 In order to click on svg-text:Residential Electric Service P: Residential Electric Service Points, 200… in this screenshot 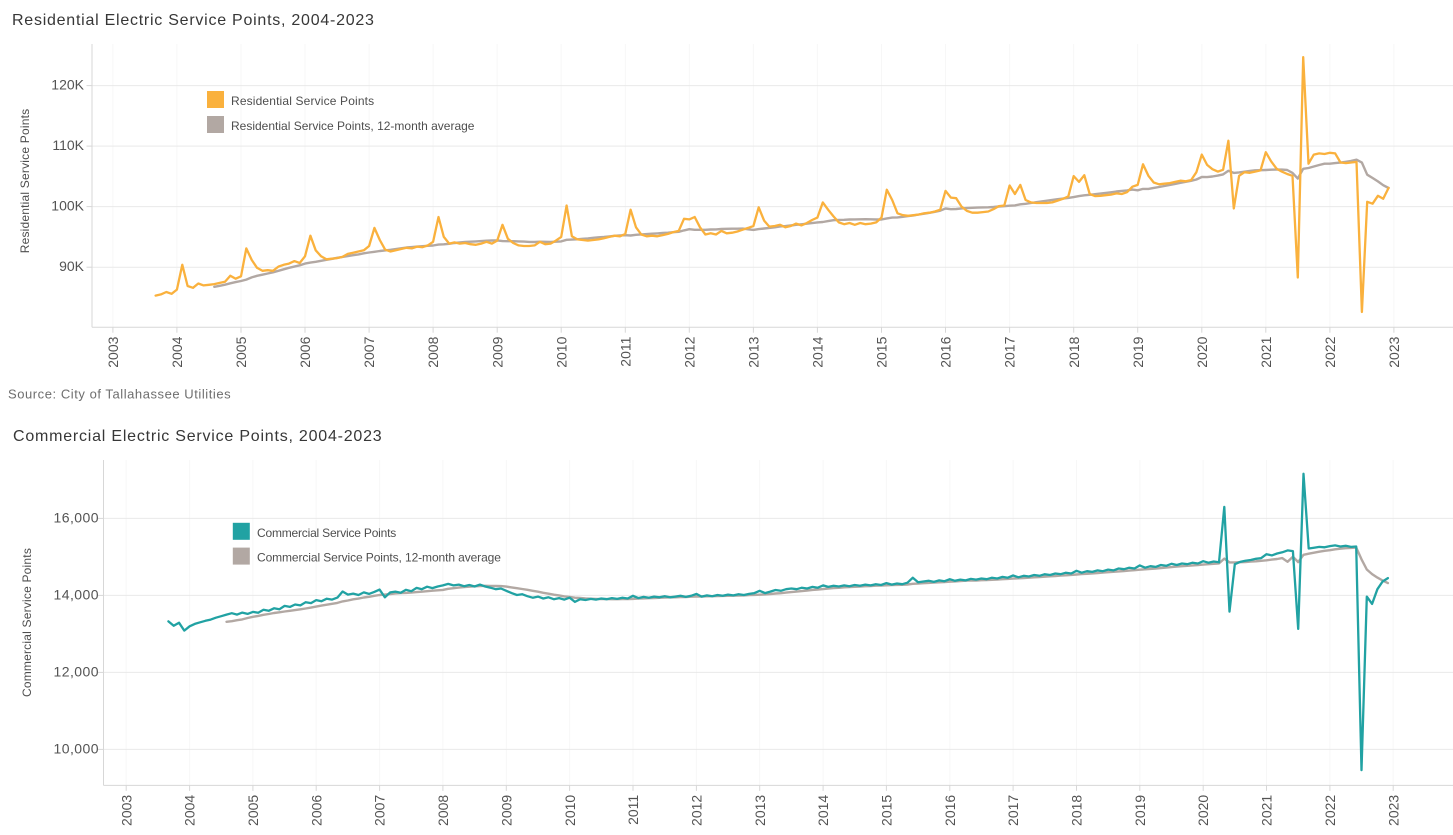, I will do `click(193, 20)`.